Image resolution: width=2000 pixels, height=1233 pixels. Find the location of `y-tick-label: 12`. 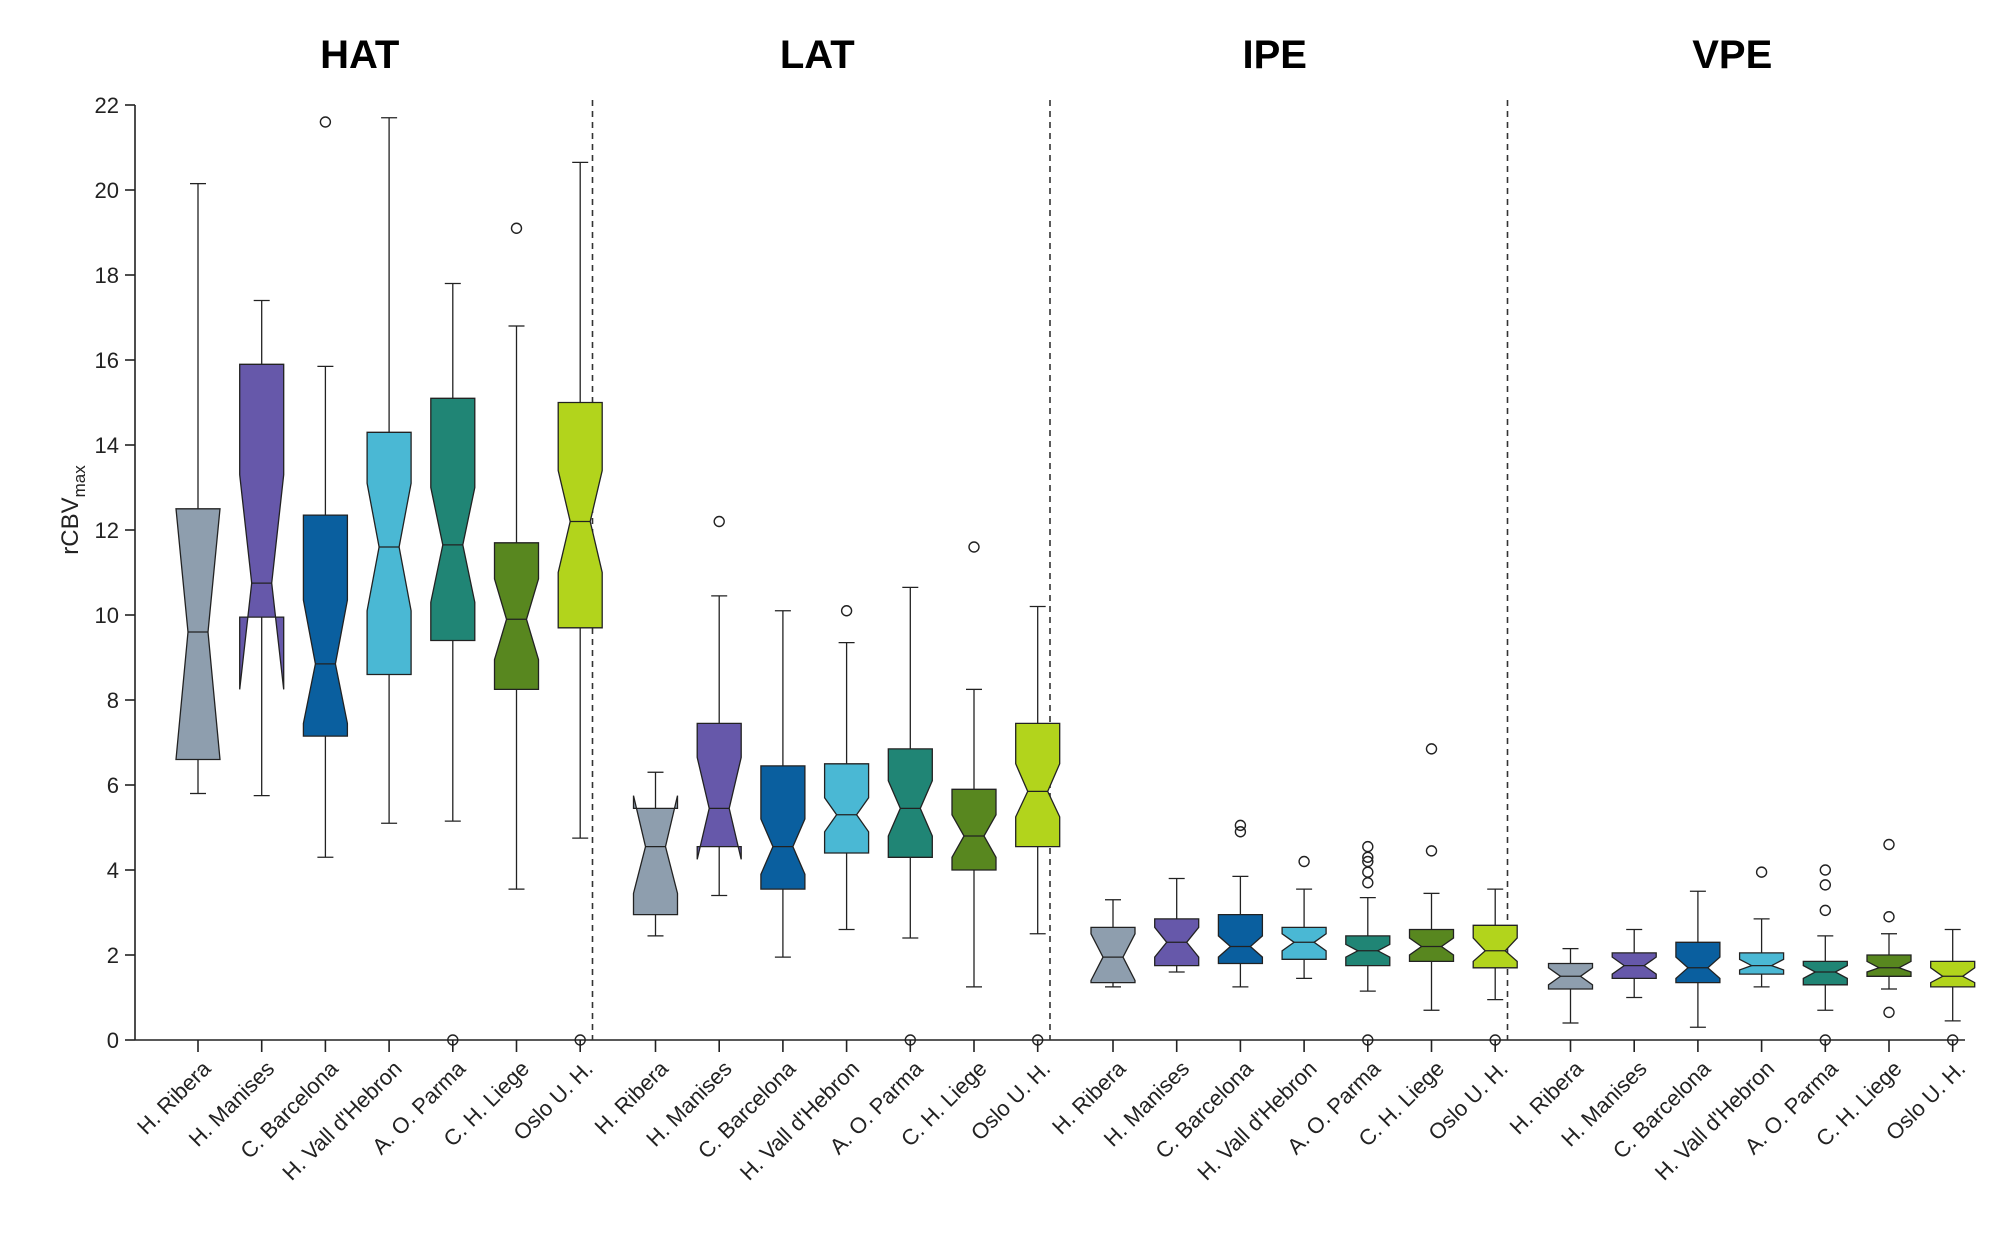

y-tick-label: 12 is located at coordinates (107, 530).